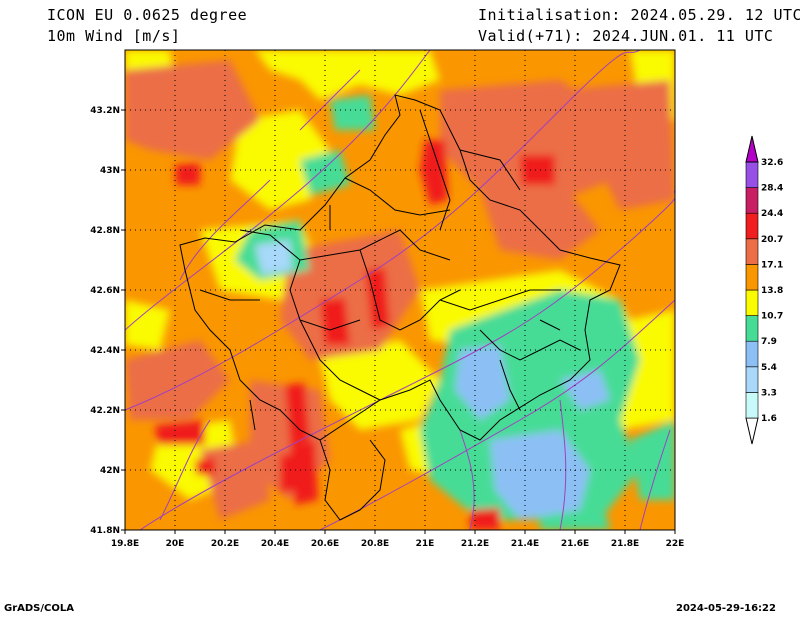 Image resolution: width=800 pixels, height=618 pixels. Describe the element at coordinates (575, 544) in the screenshot. I see `lon-tick-label: 21.6E` at that location.